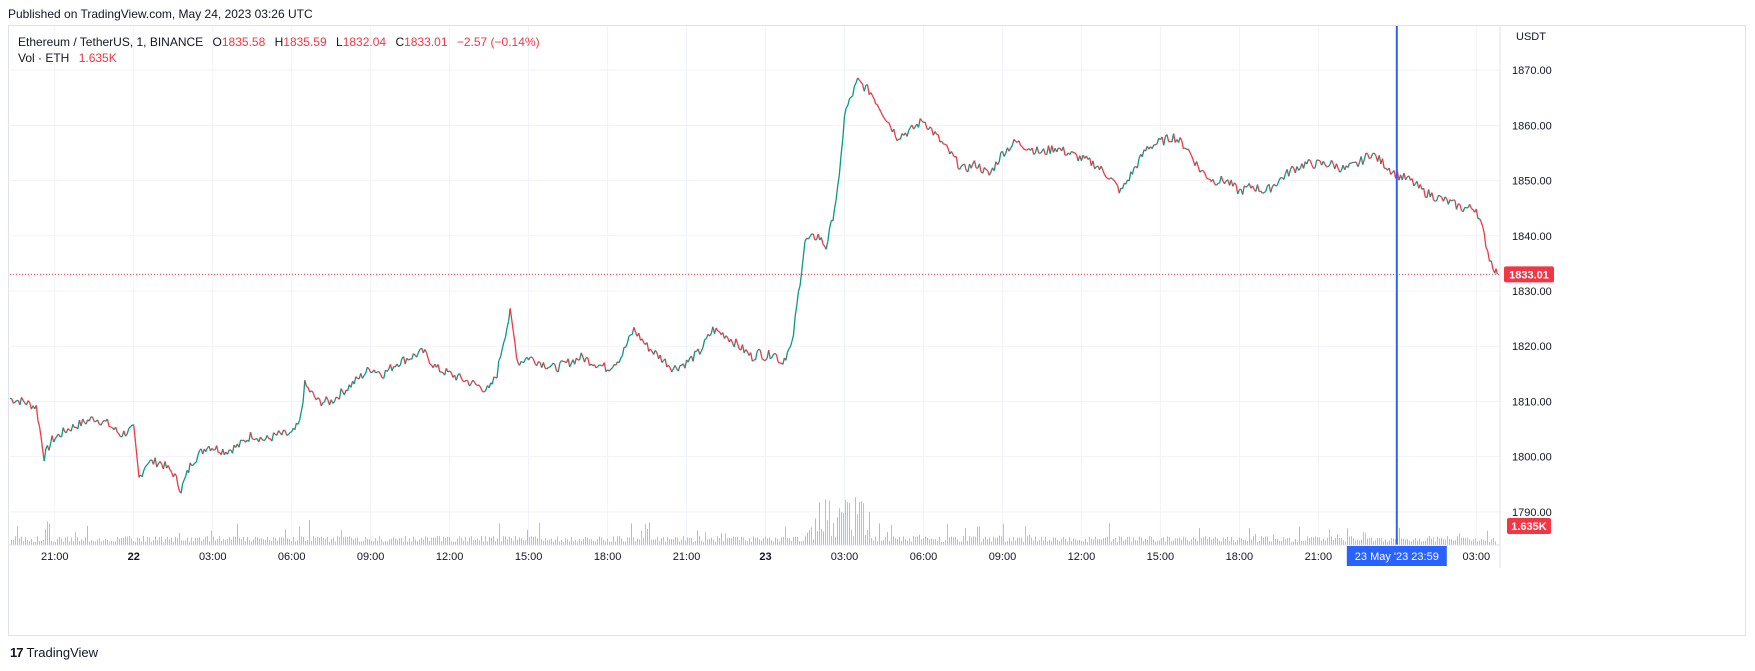 This screenshot has width=1755, height=671. Describe the element at coordinates (54, 652) in the screenshot. I see `footer-branding: 17 TradingView` at that location.